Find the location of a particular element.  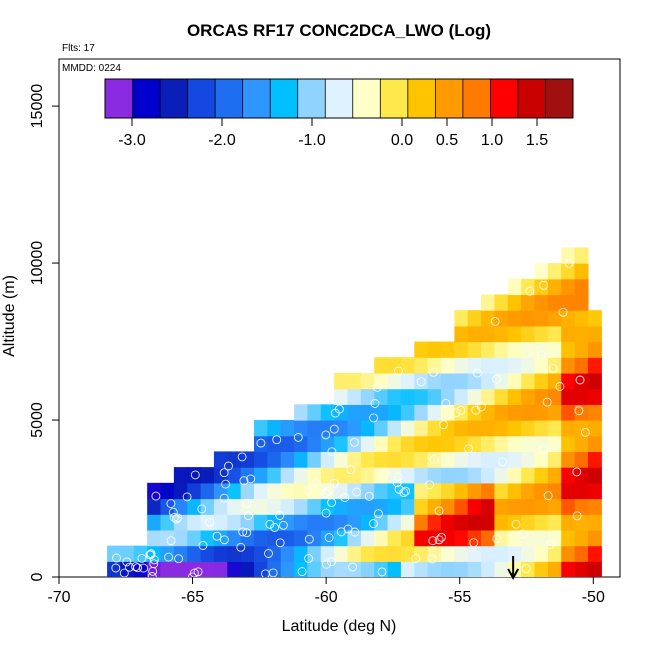

x-tick-label: -60 is located at coordinates (326, 597).